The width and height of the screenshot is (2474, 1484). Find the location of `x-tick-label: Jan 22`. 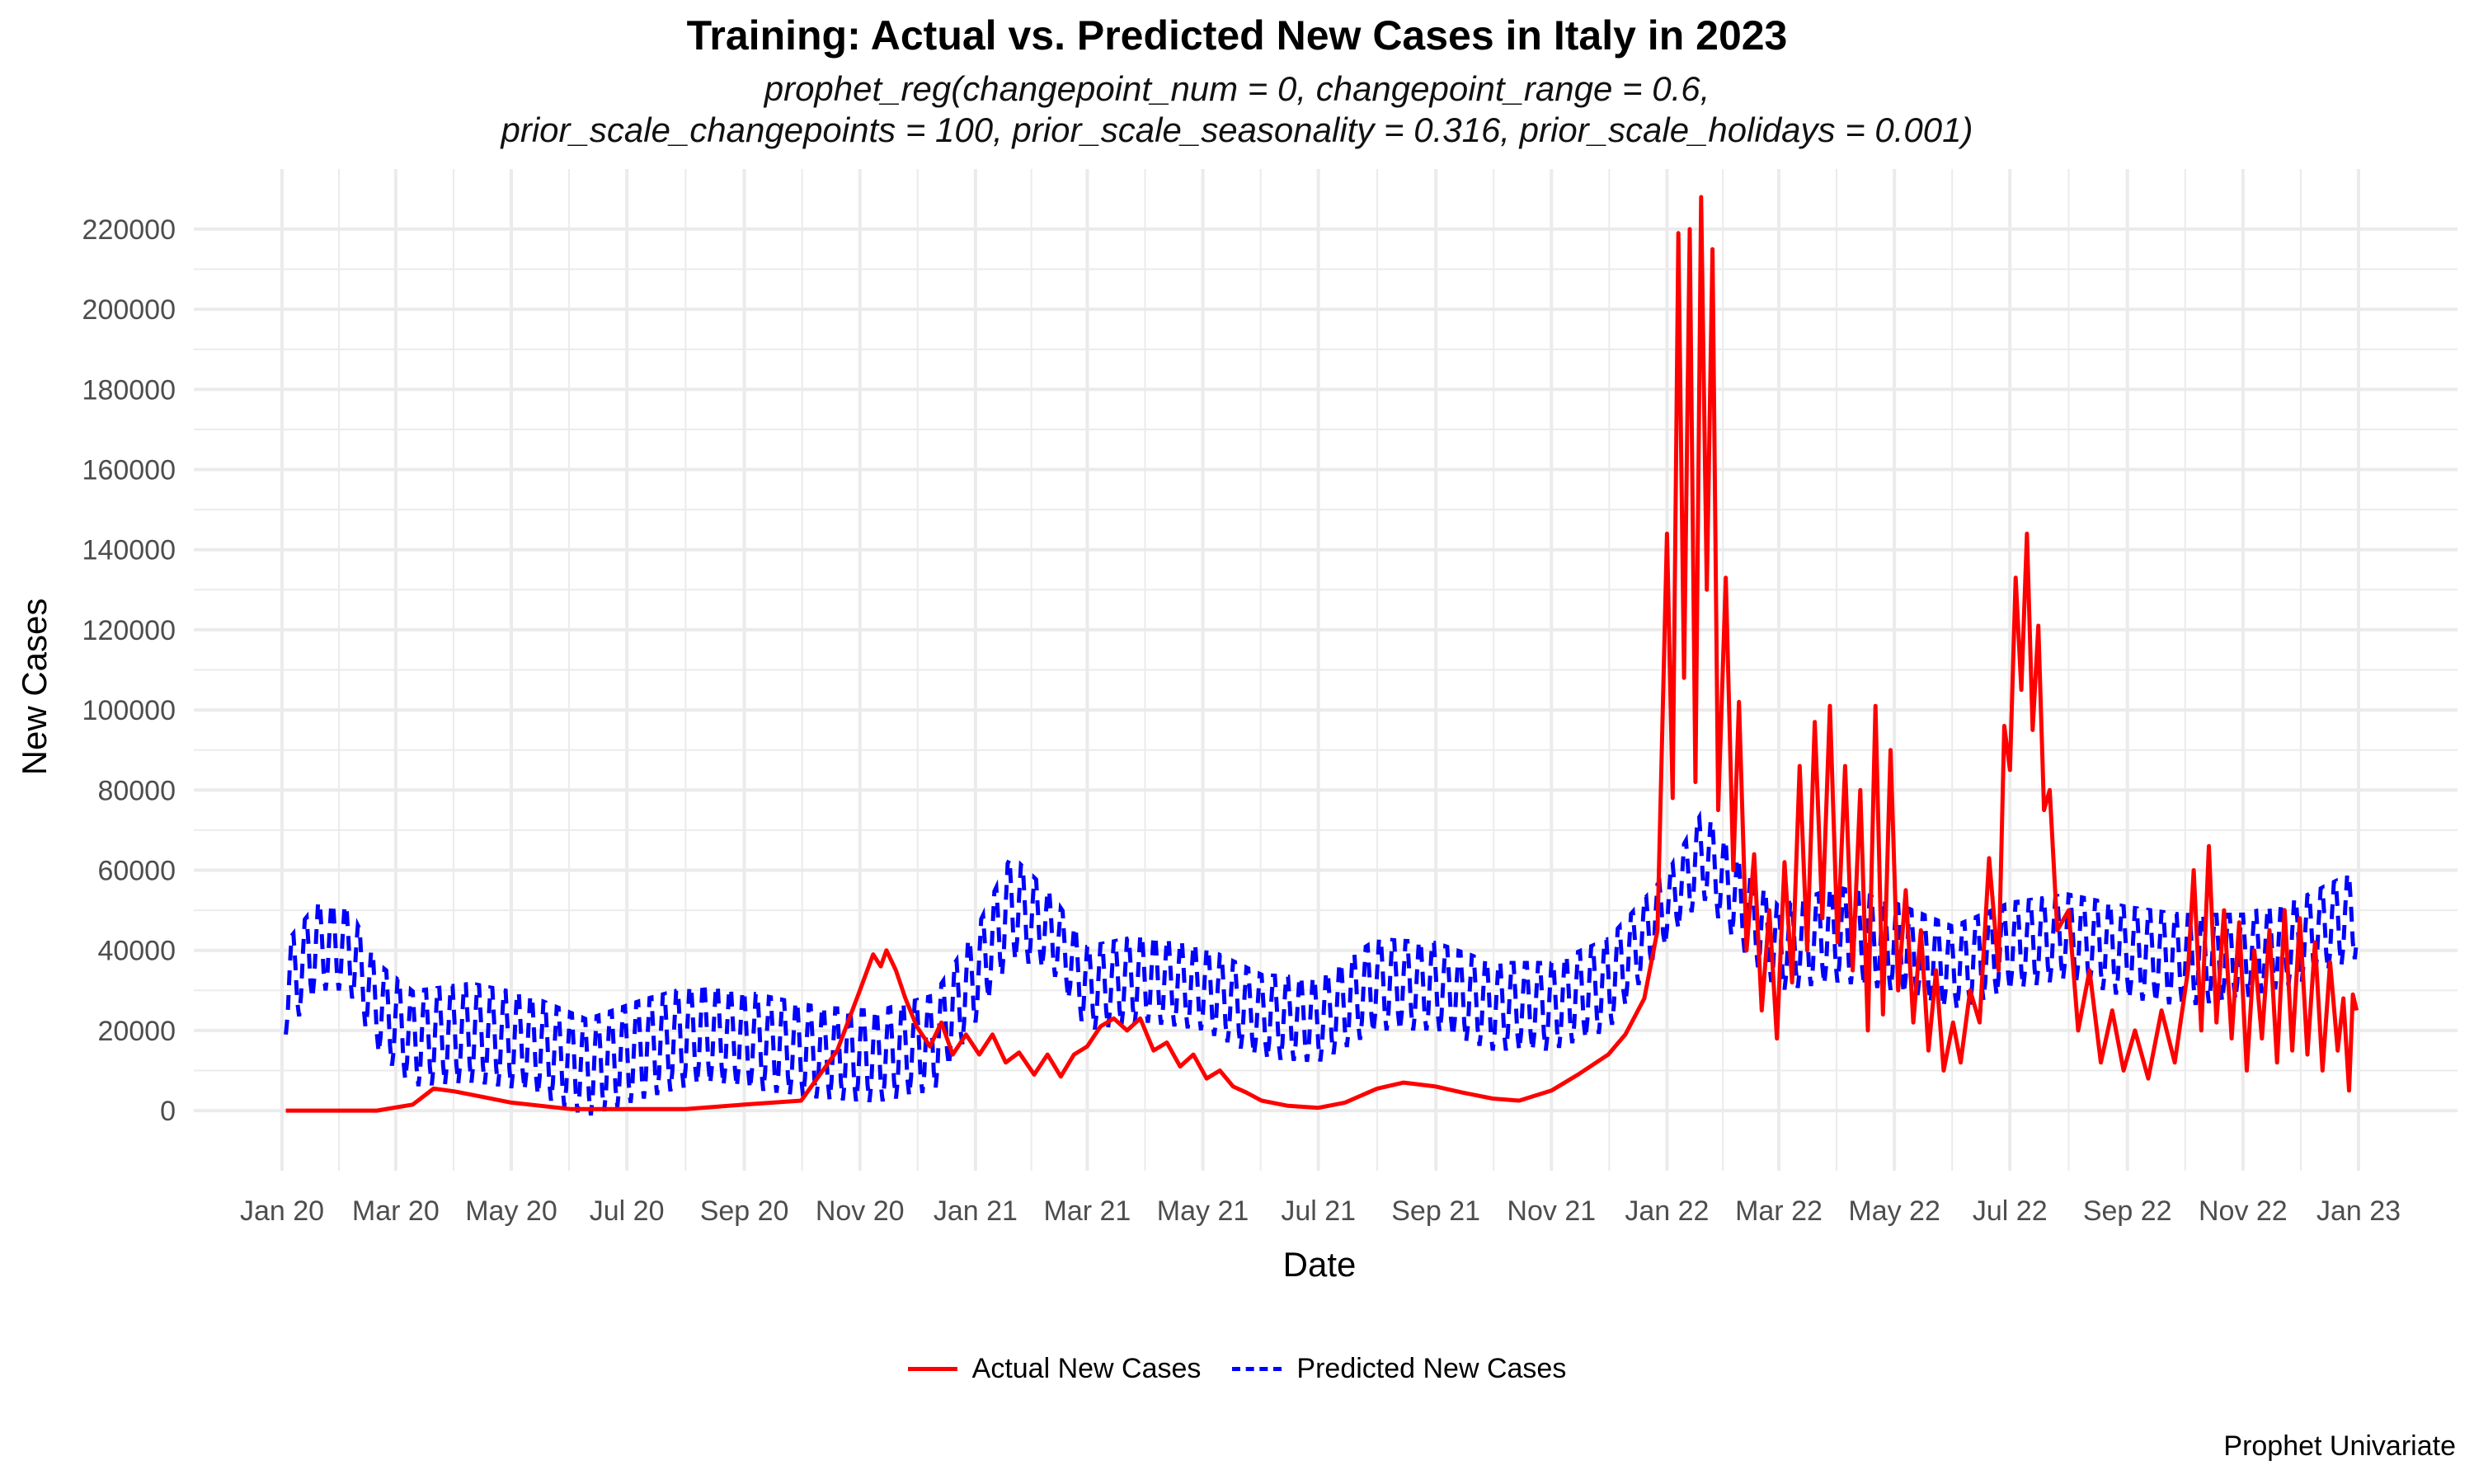

x-tick-label: Jan 22 is located at coordinates (1667, 1211).